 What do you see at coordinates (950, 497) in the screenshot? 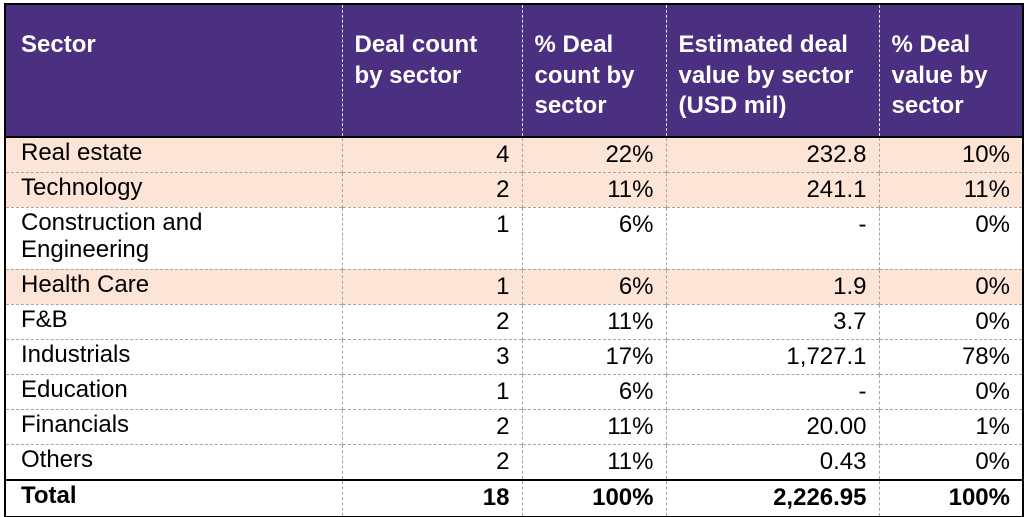
I see `total-pct-deal-value-cell: 100%` at bounding box center [950, 497].